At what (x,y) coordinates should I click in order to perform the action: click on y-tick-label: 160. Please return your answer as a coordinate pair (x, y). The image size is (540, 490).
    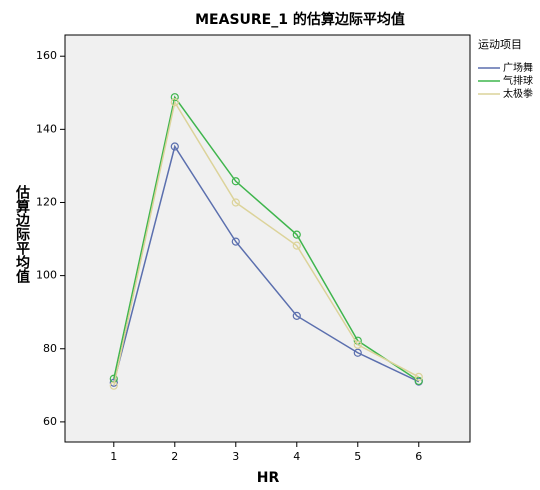
    Looking at the image, I should click on (46, 55).